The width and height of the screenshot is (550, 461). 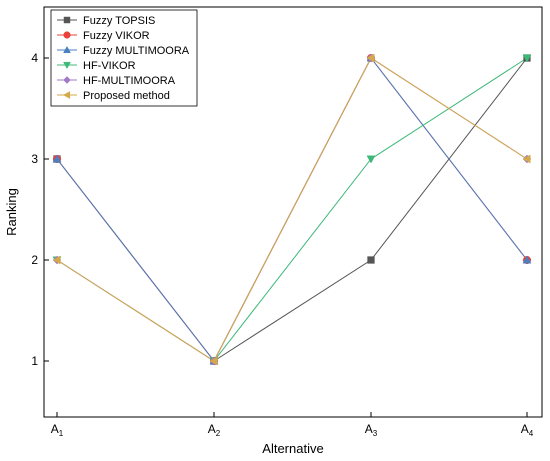 What do you see at coordinates (11, 212) in the screenshot?
I see `y-axis-title: Ranking` at bounding box center [11, 212].